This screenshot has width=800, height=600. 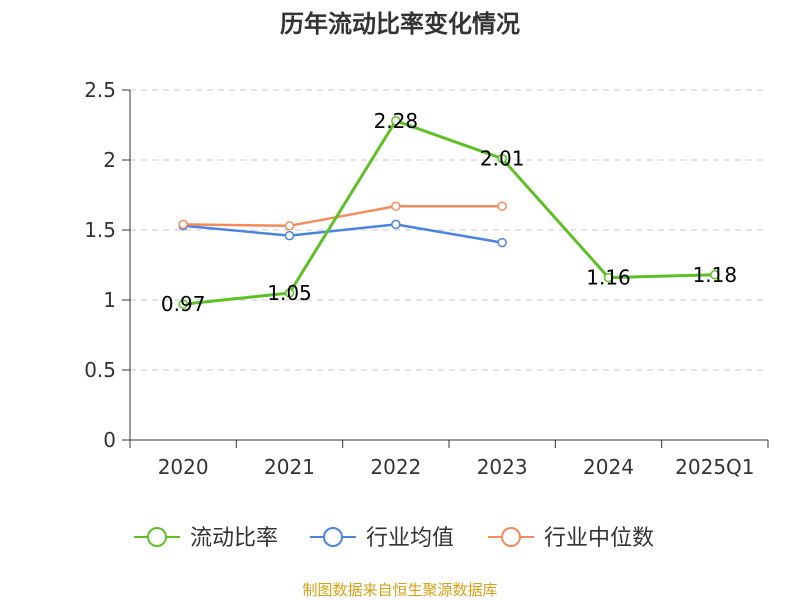 I want to click on data-label: 1.18, so click(x=715, y=275).